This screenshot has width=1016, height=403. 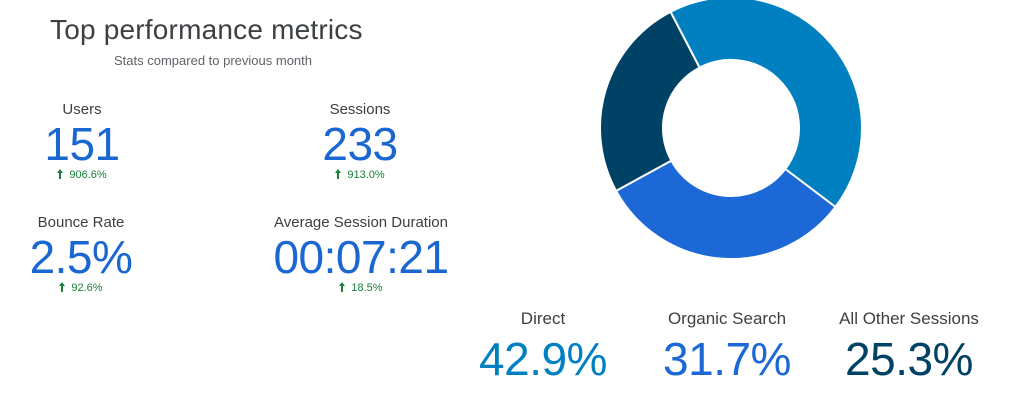 What do you see at coordinates (361, 257) in the screenshot?
I see `metric-value: 00:07:21` at bounding box center [361, 257].